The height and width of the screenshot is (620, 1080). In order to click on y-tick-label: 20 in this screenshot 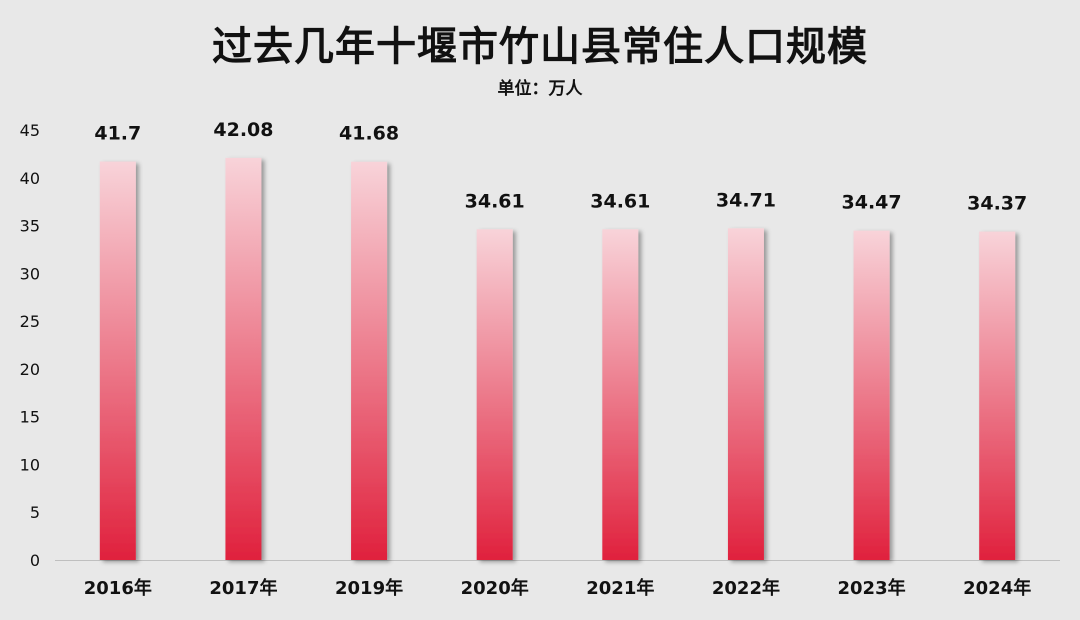, I will do `click(30, 369)`.